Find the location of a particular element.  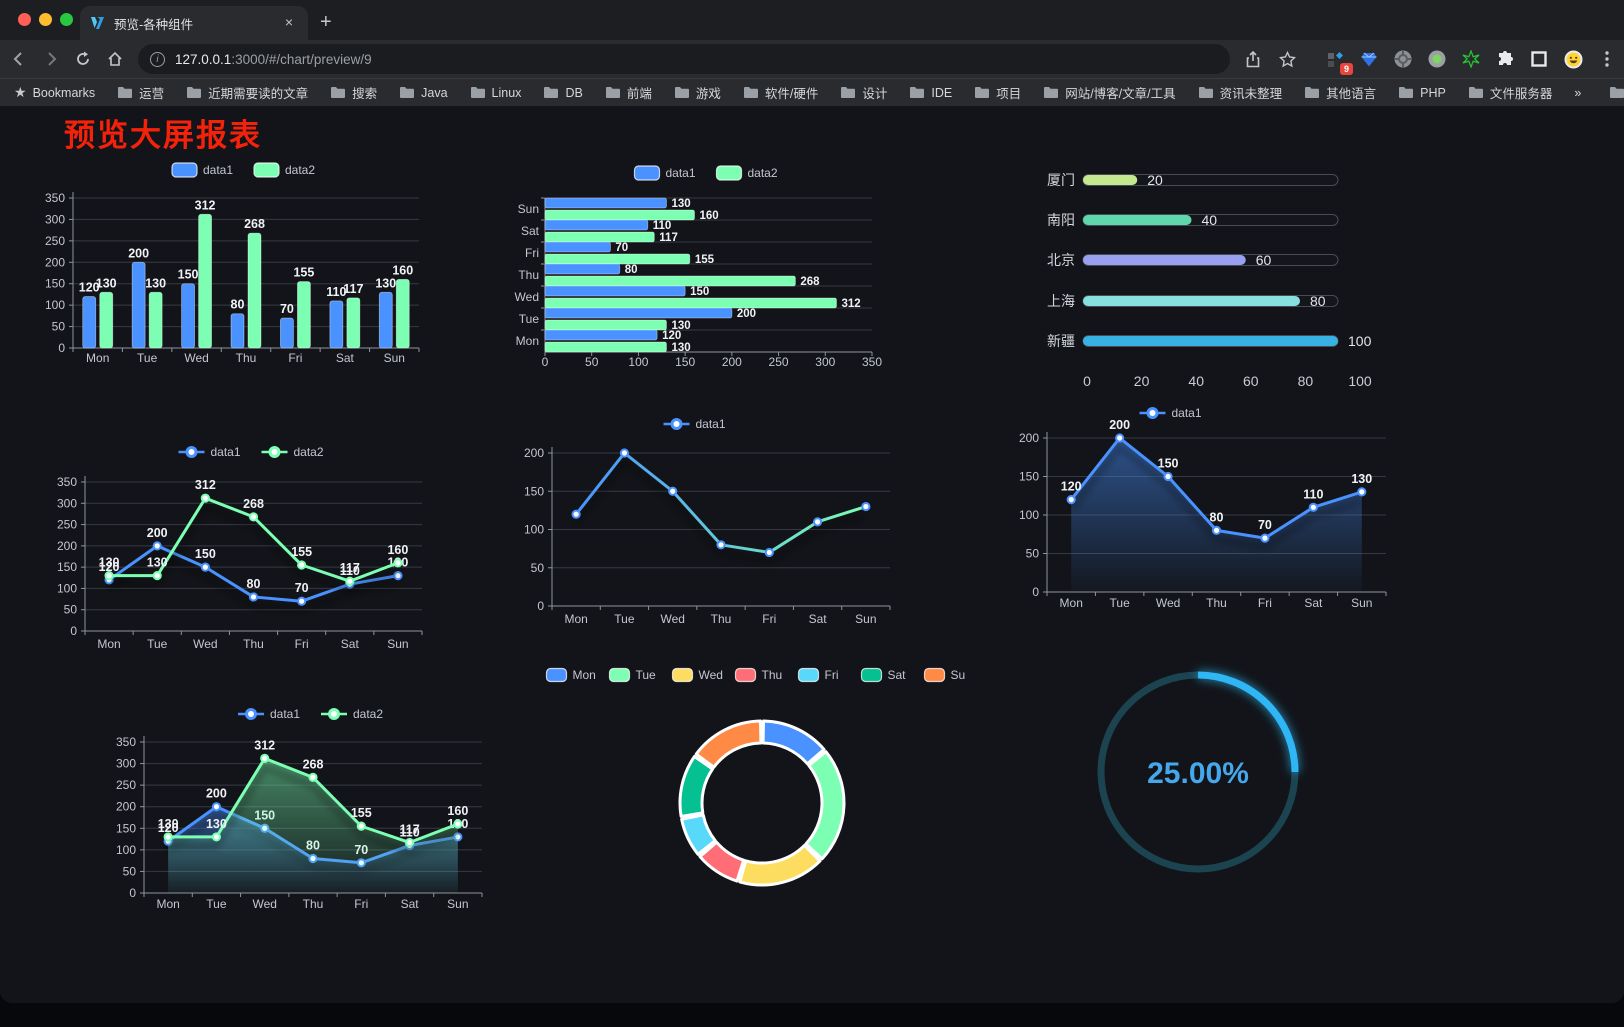

green-dot-extension-icon is located at coordinates (1437, 59).